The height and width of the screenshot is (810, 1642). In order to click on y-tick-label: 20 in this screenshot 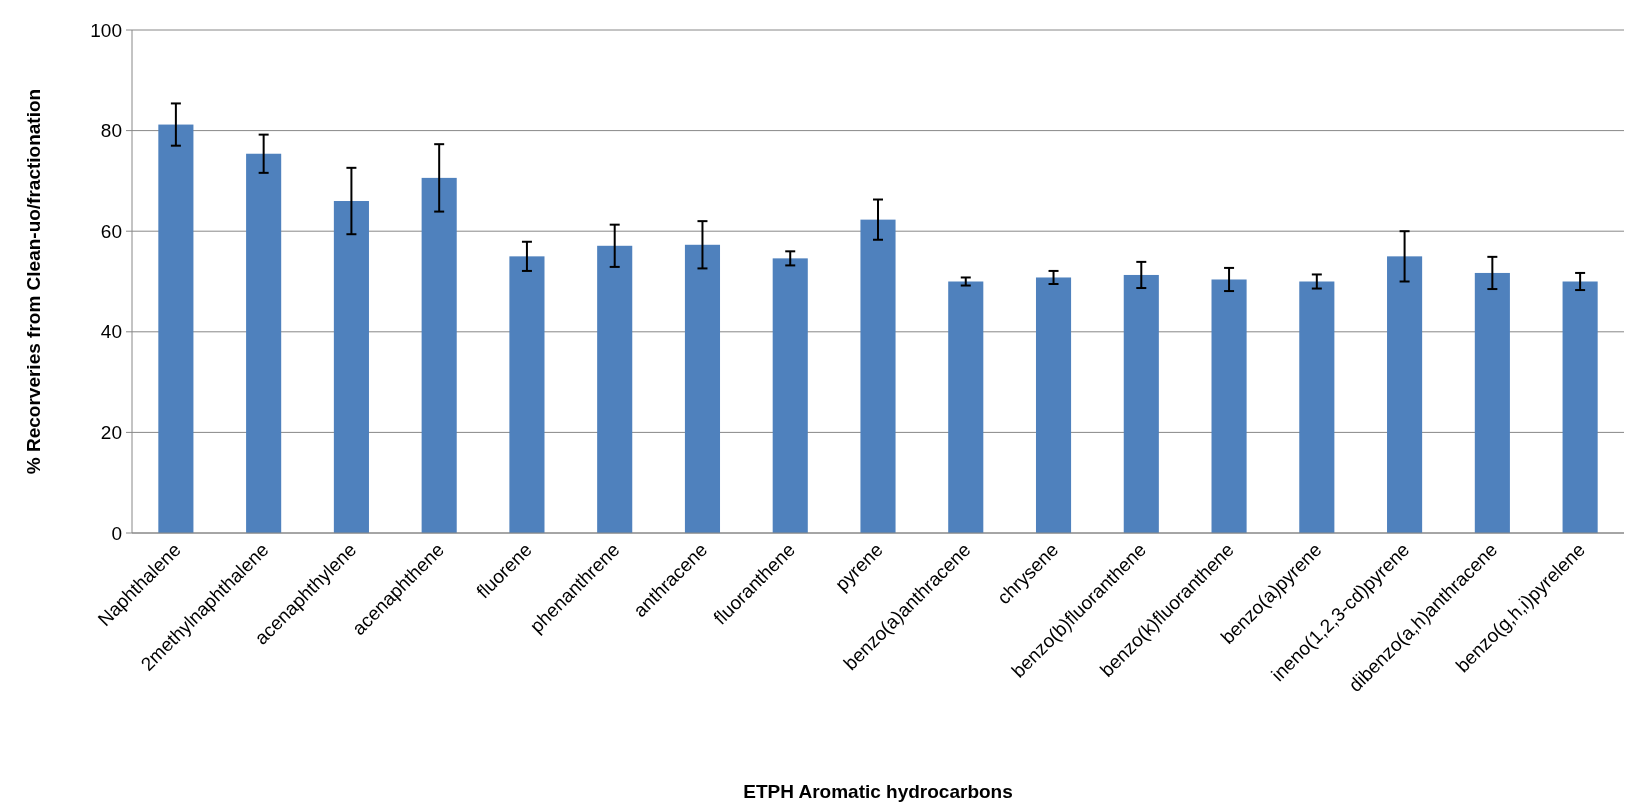, I will do `click(111, 433)`.